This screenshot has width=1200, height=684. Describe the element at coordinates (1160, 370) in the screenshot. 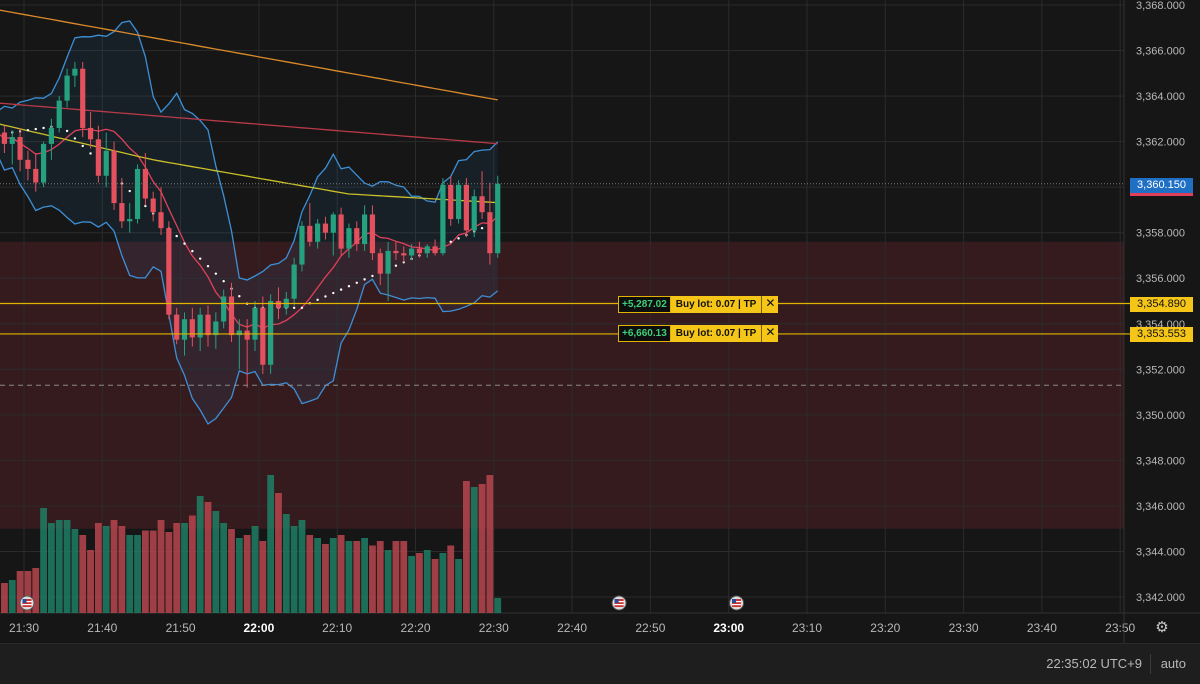

I see `y-tick-label: 3,352.000` at that location.